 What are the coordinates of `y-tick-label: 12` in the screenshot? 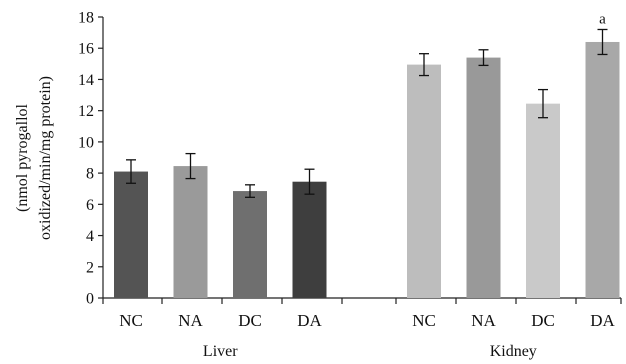 It's located at (86, 111).